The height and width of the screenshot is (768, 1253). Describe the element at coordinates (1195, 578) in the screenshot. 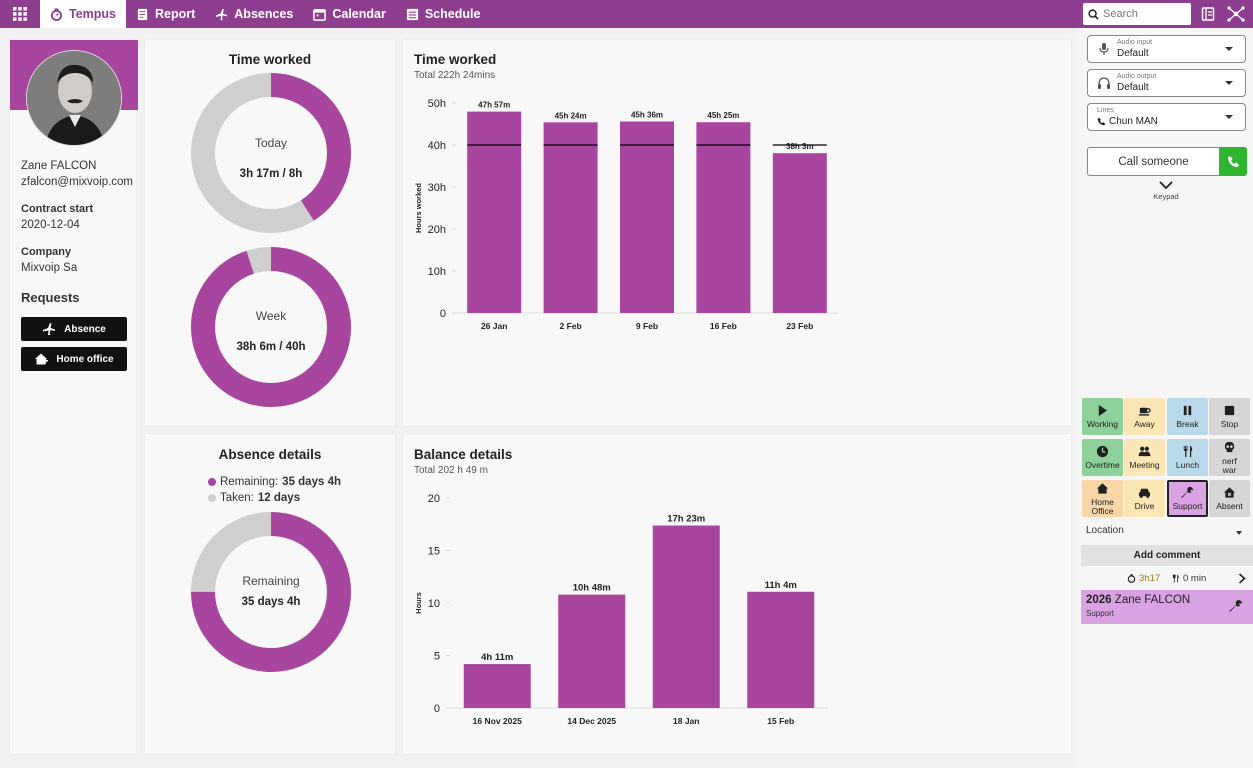

I see `pause-time-value: 0 min` at that location.